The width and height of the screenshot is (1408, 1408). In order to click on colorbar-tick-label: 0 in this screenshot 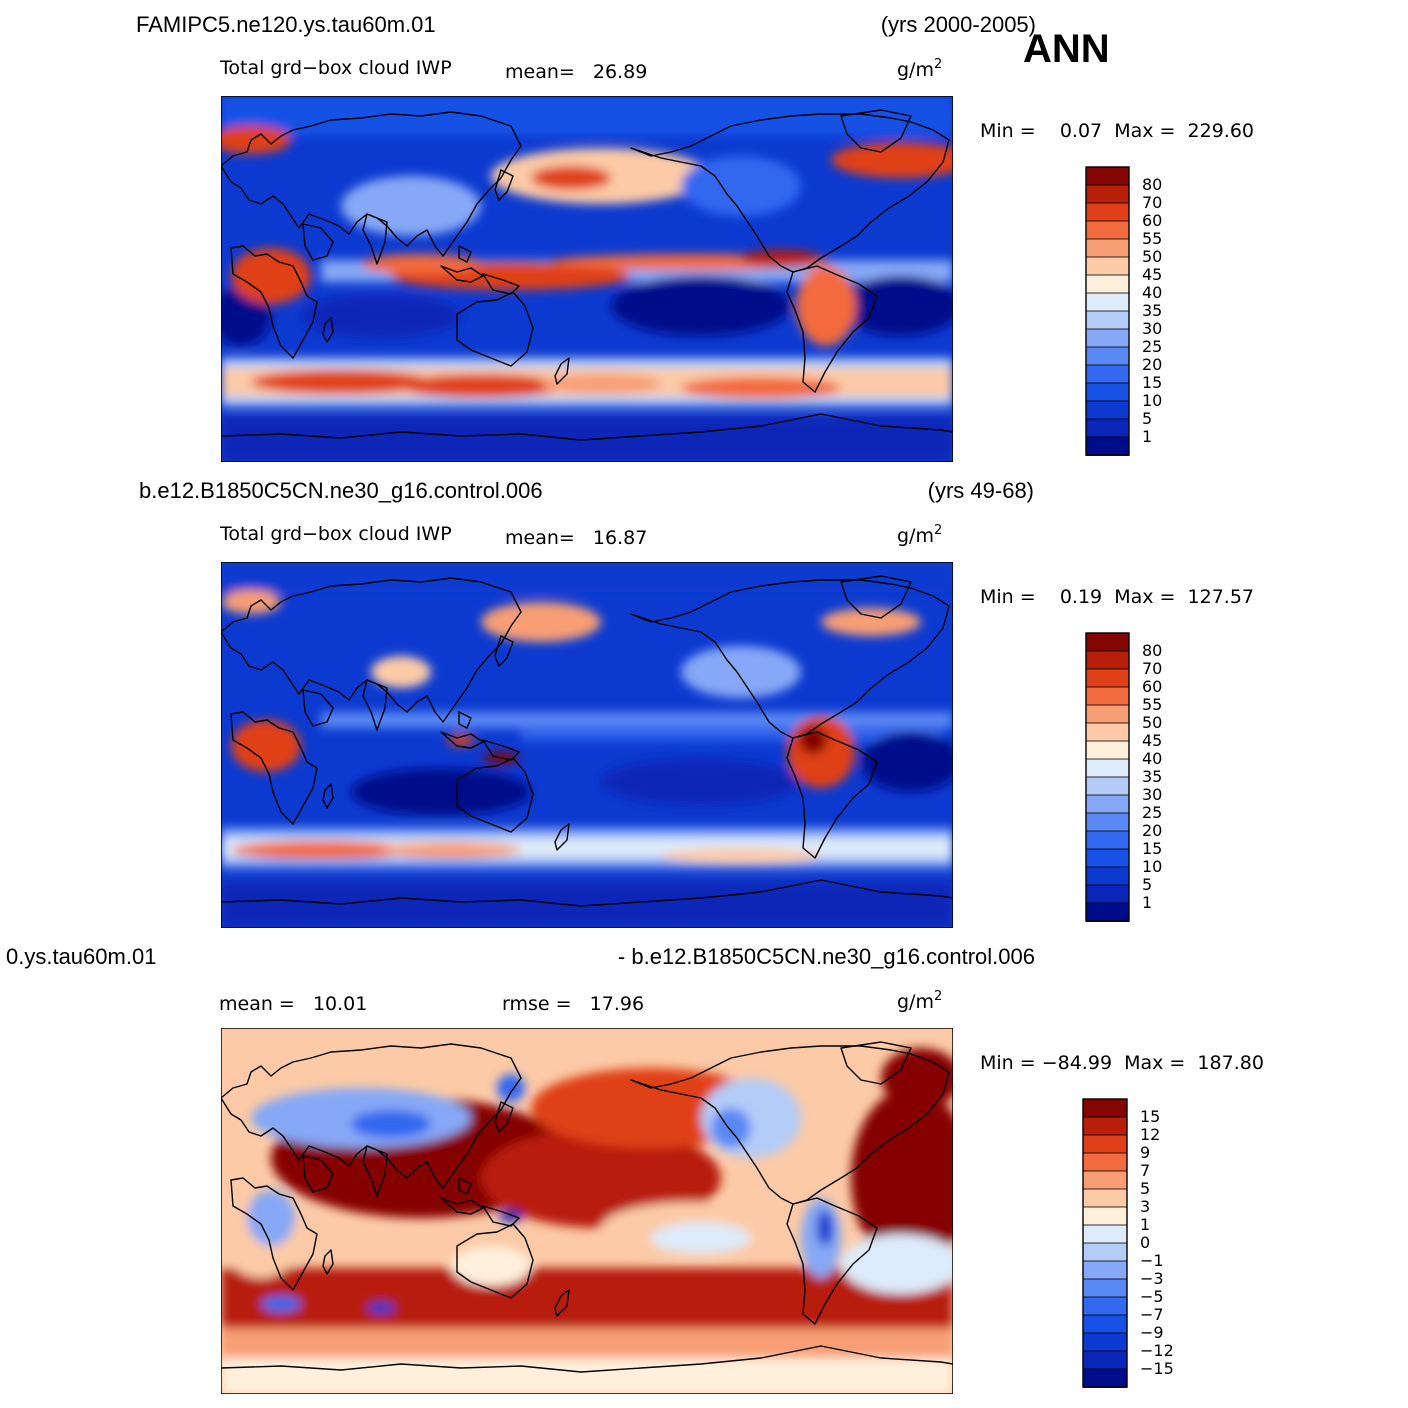, I will do `click(1145, 1242)`.